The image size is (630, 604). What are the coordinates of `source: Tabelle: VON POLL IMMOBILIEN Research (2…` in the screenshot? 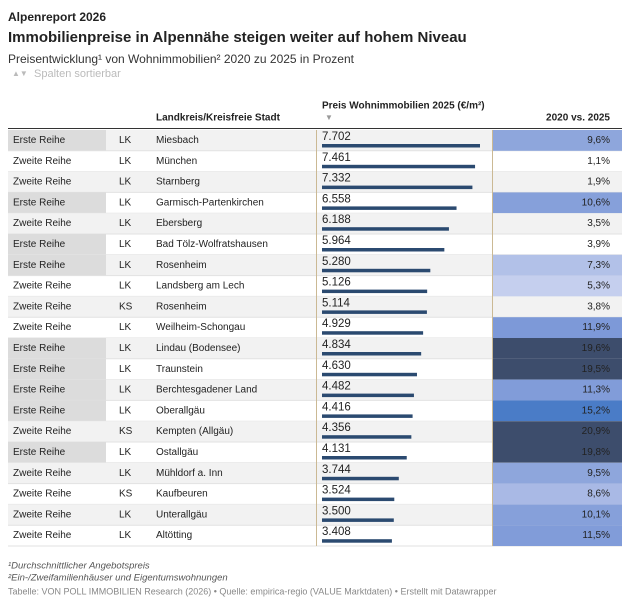 It's located at (252, 591).